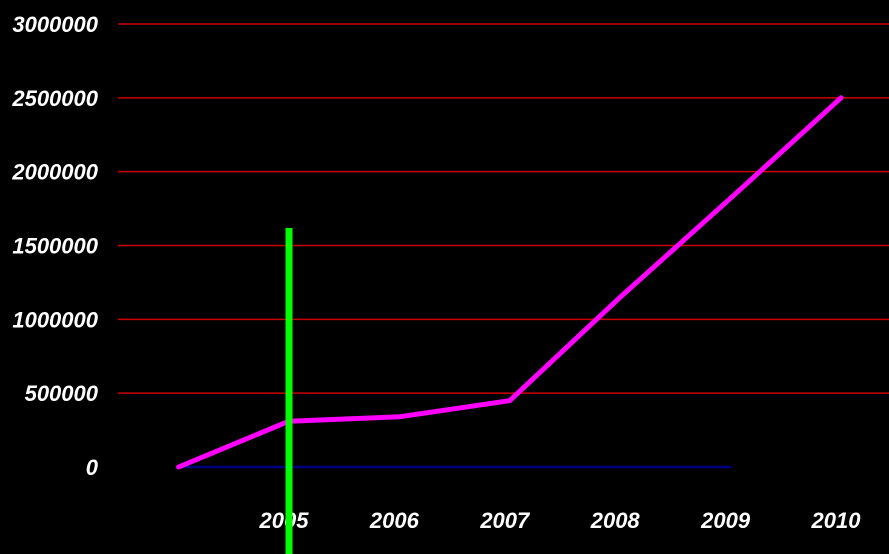 Image resolution: width=889 pixels, height=554 pixels. What do you see at coordinates (836, 520) in the screenshot?
I see `x-tick-label: 2010` at bounding box center [836, 520].